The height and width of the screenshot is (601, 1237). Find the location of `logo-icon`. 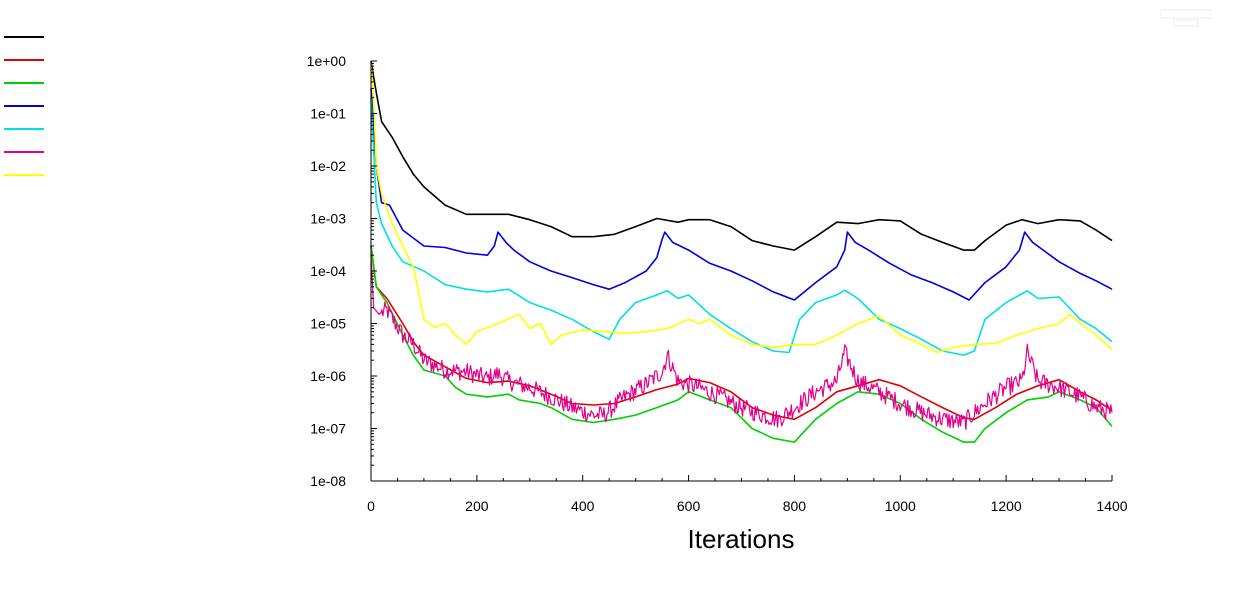

logo-icon is located at coordinates (1186, 18).